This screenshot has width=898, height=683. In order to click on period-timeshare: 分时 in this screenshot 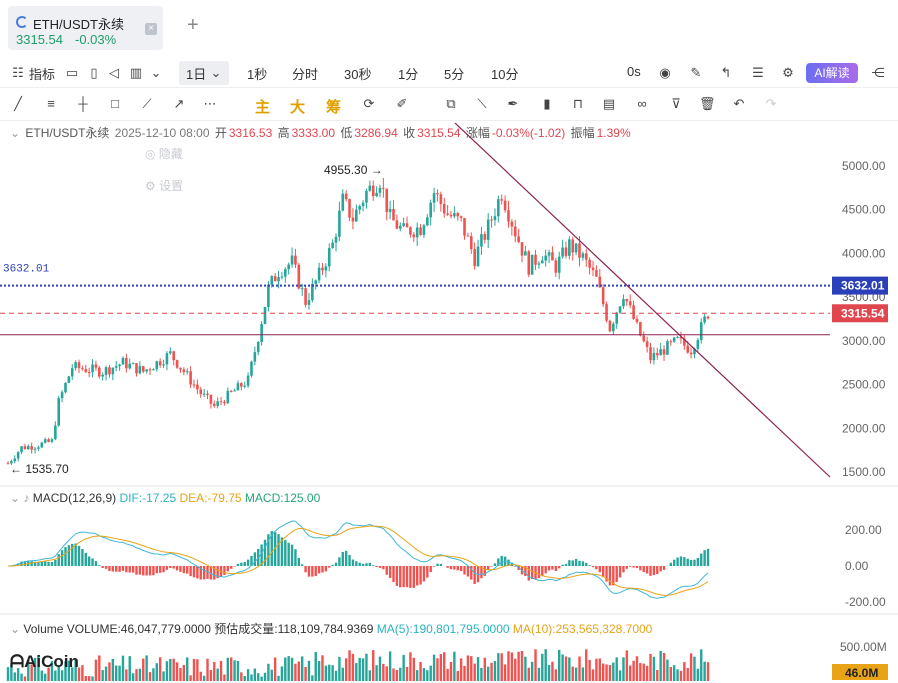, I will do `click(305, 74)`.